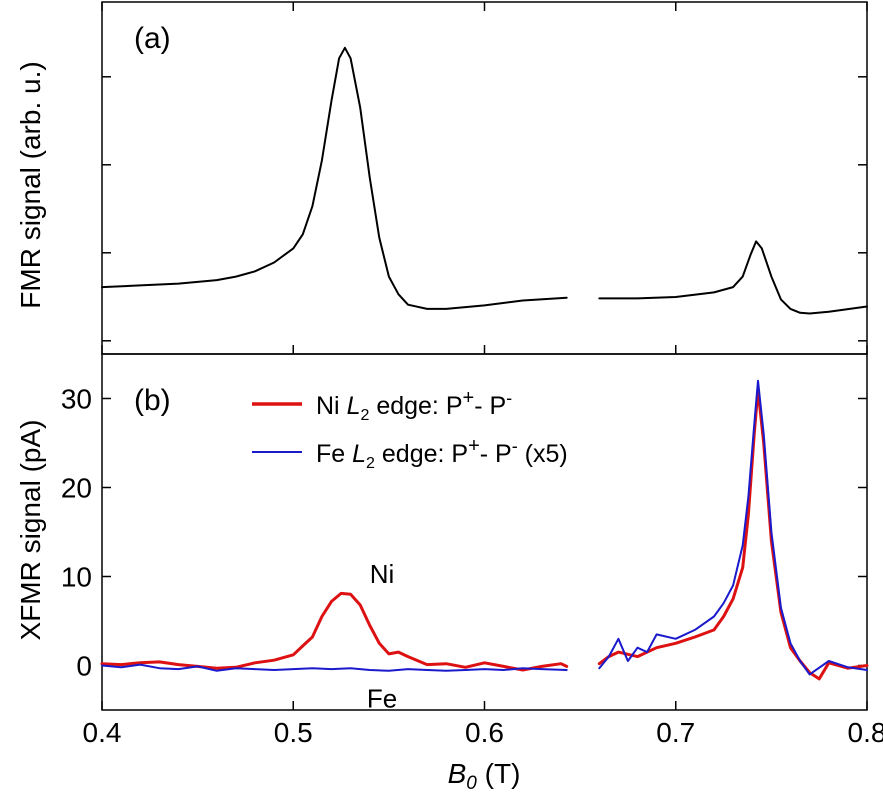  Describe the element at coordinates (359, 454) in the screenshot. I see `legend-fe-italic: L` at that location.